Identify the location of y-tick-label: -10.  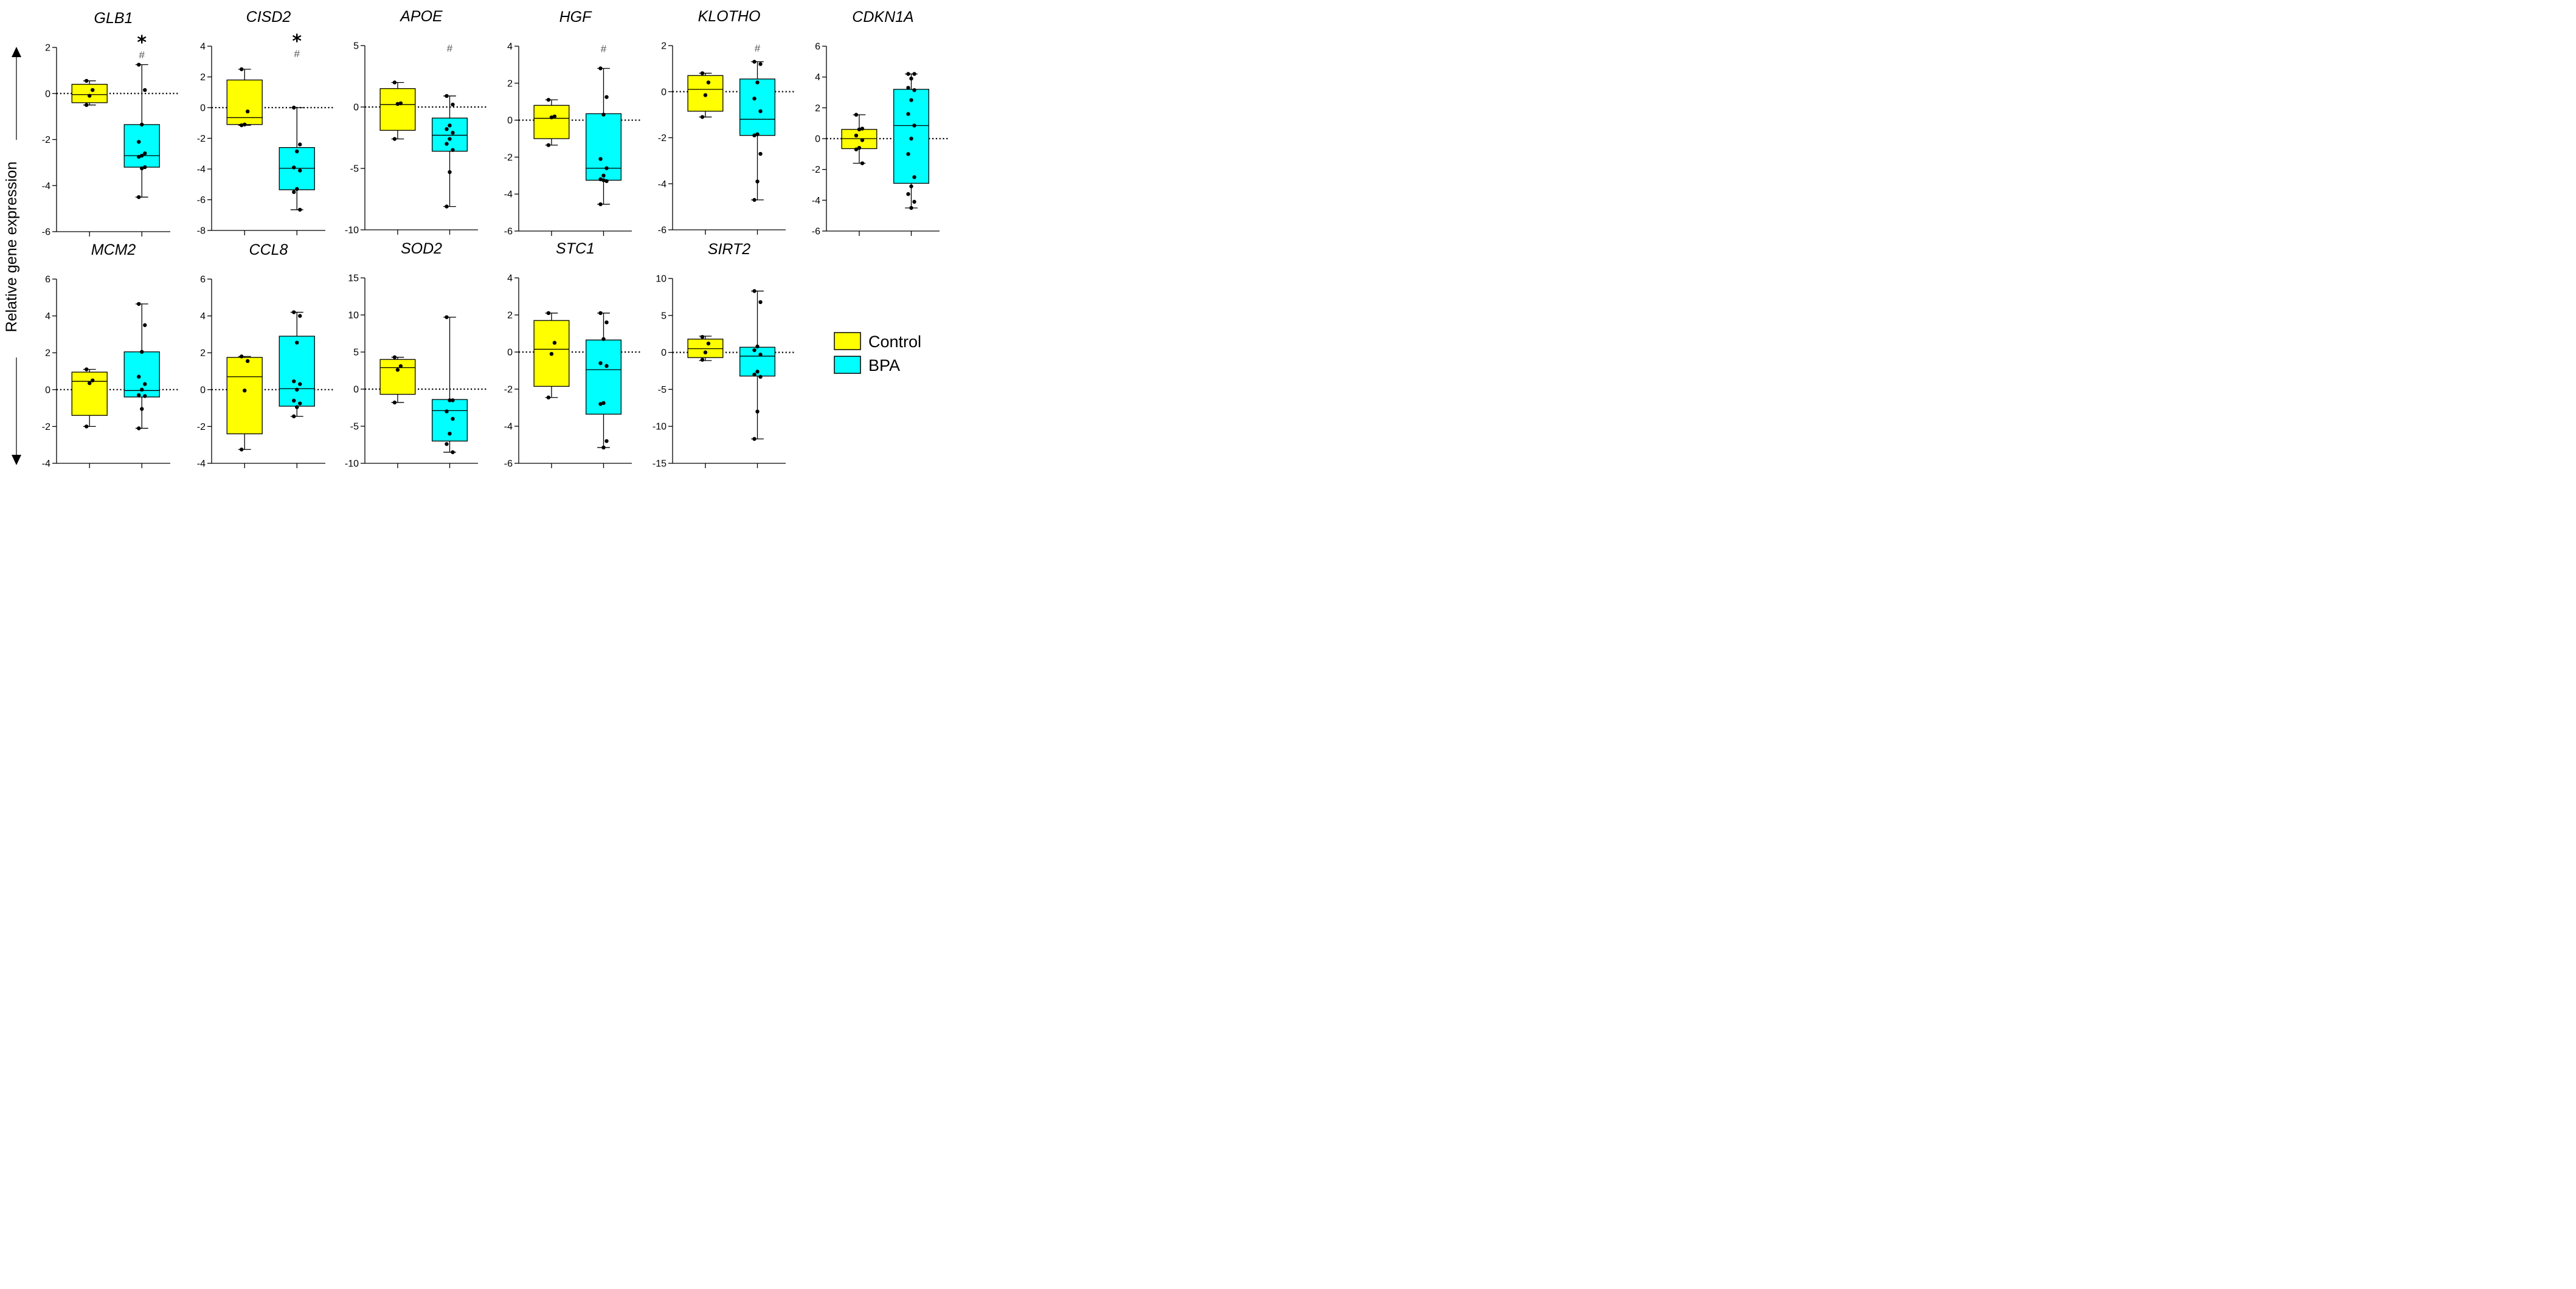
(660, 427).